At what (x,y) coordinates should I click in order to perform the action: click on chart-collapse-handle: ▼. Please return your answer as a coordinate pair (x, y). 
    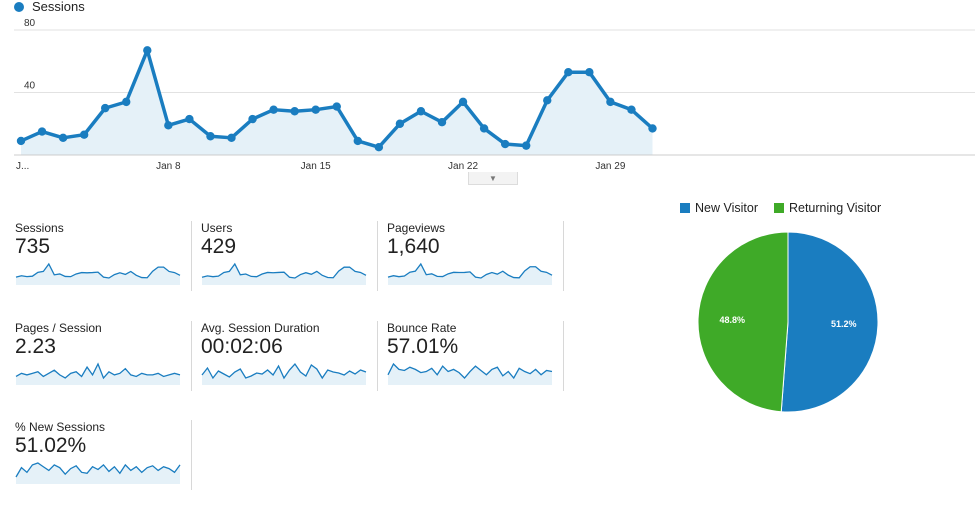
    Looking at the image, I should click on (493, 178).